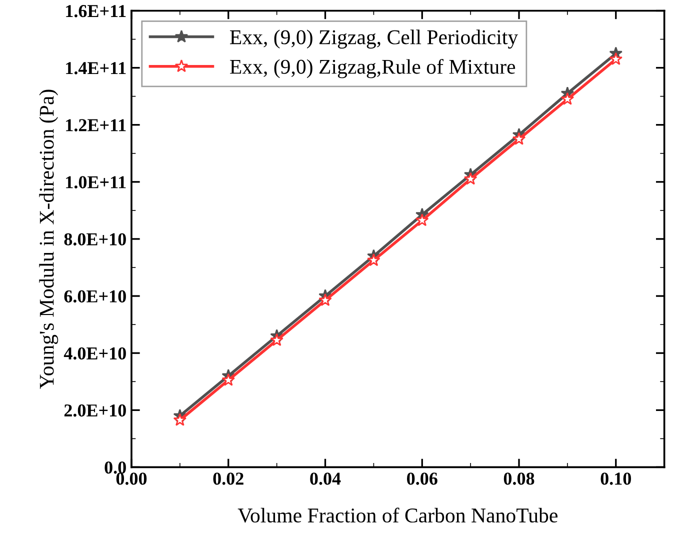  What do you see at coordinates (96, 182) in the screenshot?
I see `y-tick-label: 1.0E+11` at bounding box center [96, 182].